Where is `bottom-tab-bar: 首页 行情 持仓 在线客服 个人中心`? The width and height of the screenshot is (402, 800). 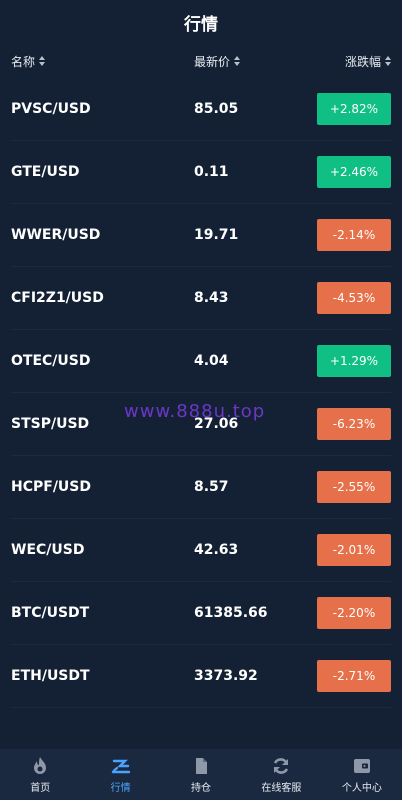 bottom-tab-bar: 首页 行情 持仓 在线客服 个人中心 is located at coordinates (201, 774).